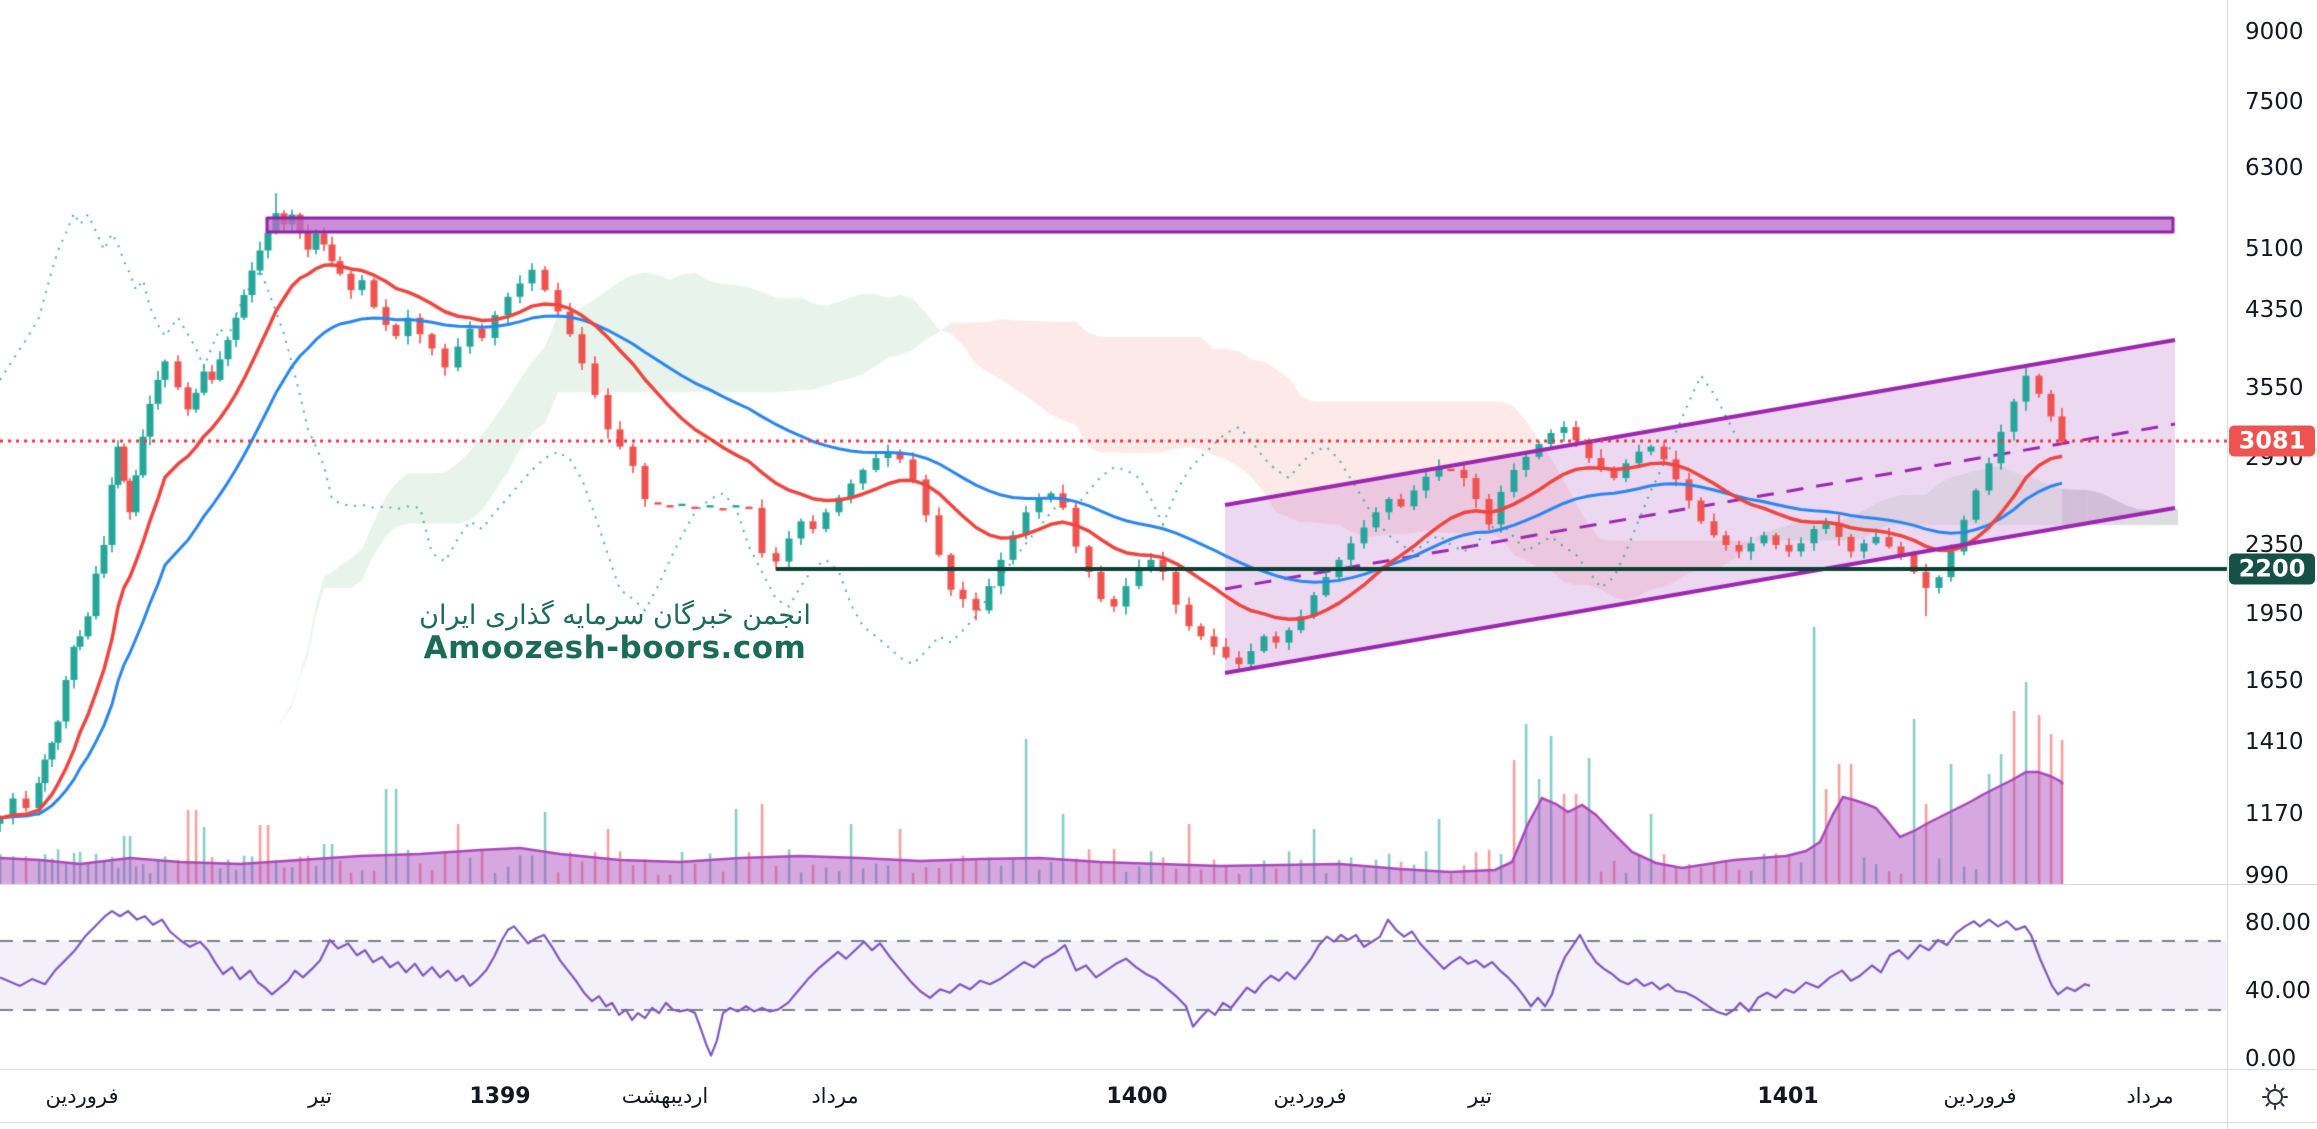 Image resolution: width=2317 pixels, height=1129 pixels. I want to click on price-tick-label: 4350, so click(2274, 310).